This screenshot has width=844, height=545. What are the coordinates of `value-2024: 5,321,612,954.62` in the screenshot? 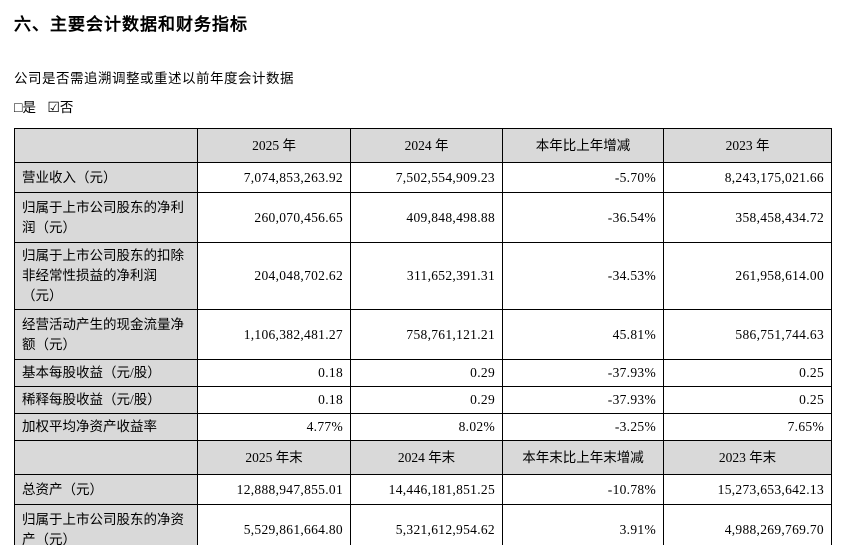 It's located at (426, 524).